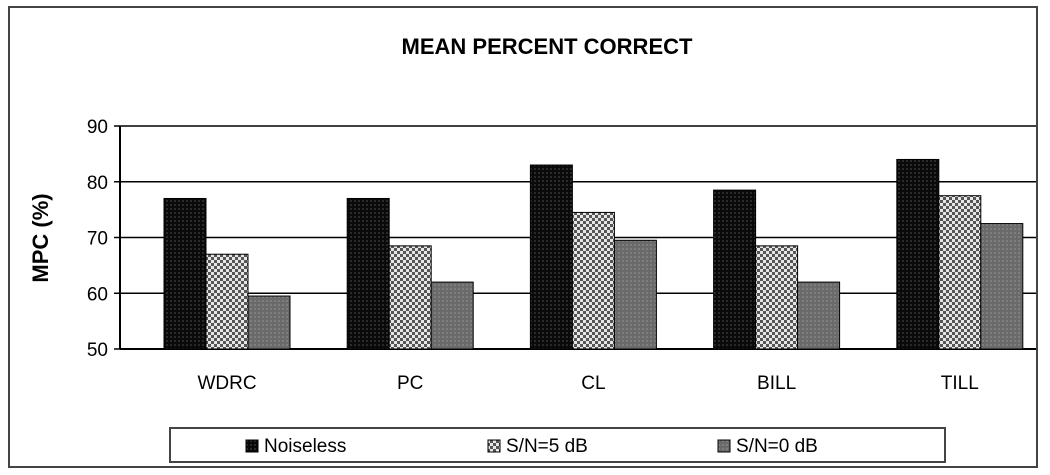  Describe the element at coordinates (185, 273) in the screenshot. I see `bar-noiseless-wdrc` at that location.